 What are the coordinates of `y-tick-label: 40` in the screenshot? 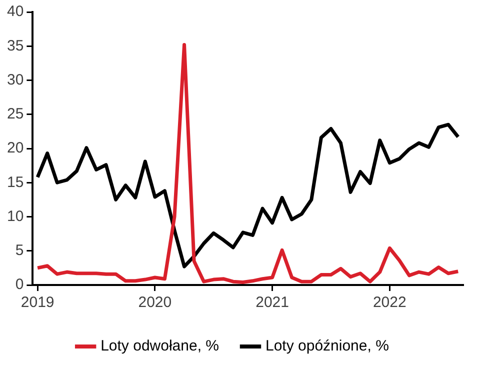 It's located at (15, 11).